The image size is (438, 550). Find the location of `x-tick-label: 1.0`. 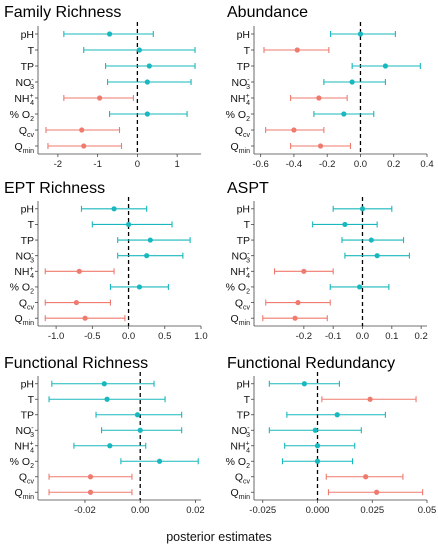

x-tick-label: 1.0 is located at coordinates (200, 336).